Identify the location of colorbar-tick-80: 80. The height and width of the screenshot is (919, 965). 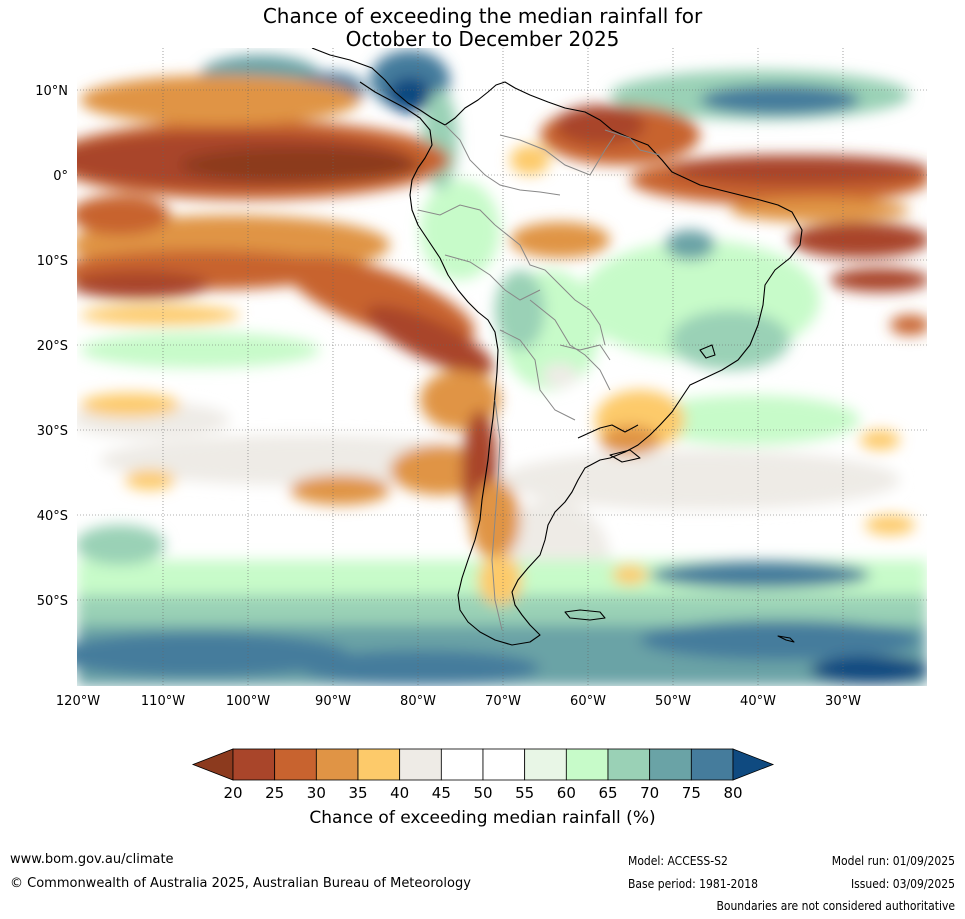
(733, 793).